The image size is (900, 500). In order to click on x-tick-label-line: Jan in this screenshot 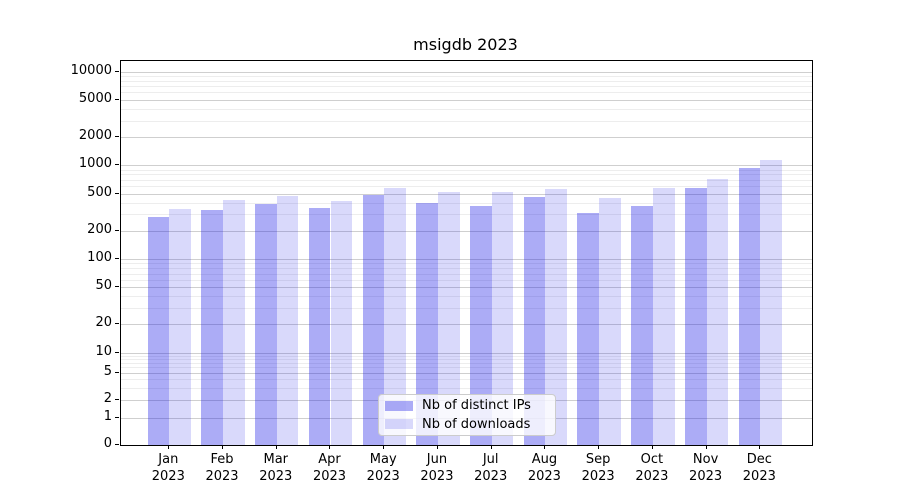, I will do `click(168, 459)`.